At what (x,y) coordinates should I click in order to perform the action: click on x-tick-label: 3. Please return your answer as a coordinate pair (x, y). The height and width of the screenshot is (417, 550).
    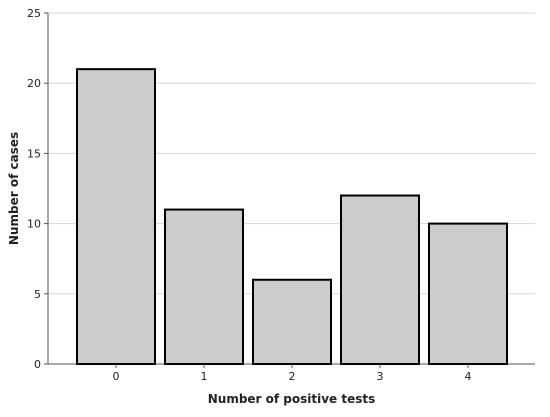
    Looking at the image, I should click on (380, 376).